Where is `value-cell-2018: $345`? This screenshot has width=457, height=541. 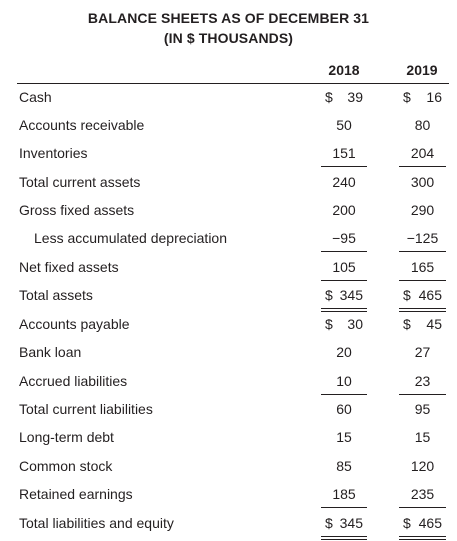 value-cell-2018: $345 is located at coordinates (344, 299).